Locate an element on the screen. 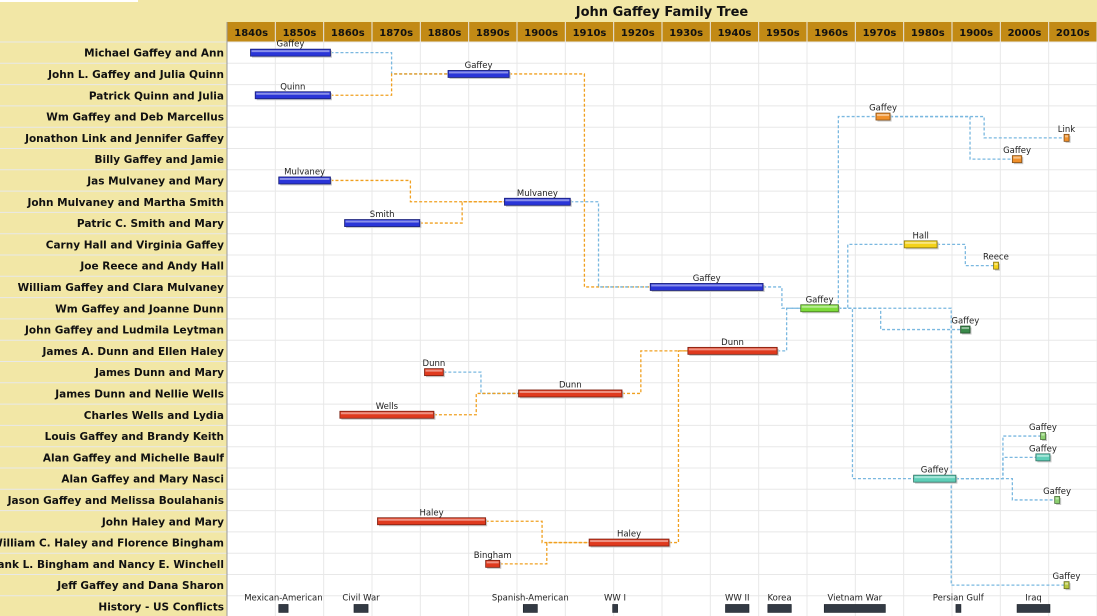 Image resolution: width=1097 pixels, height=616 pixels. decade-tick-label: 1850s is located at coordinates (300, 33).